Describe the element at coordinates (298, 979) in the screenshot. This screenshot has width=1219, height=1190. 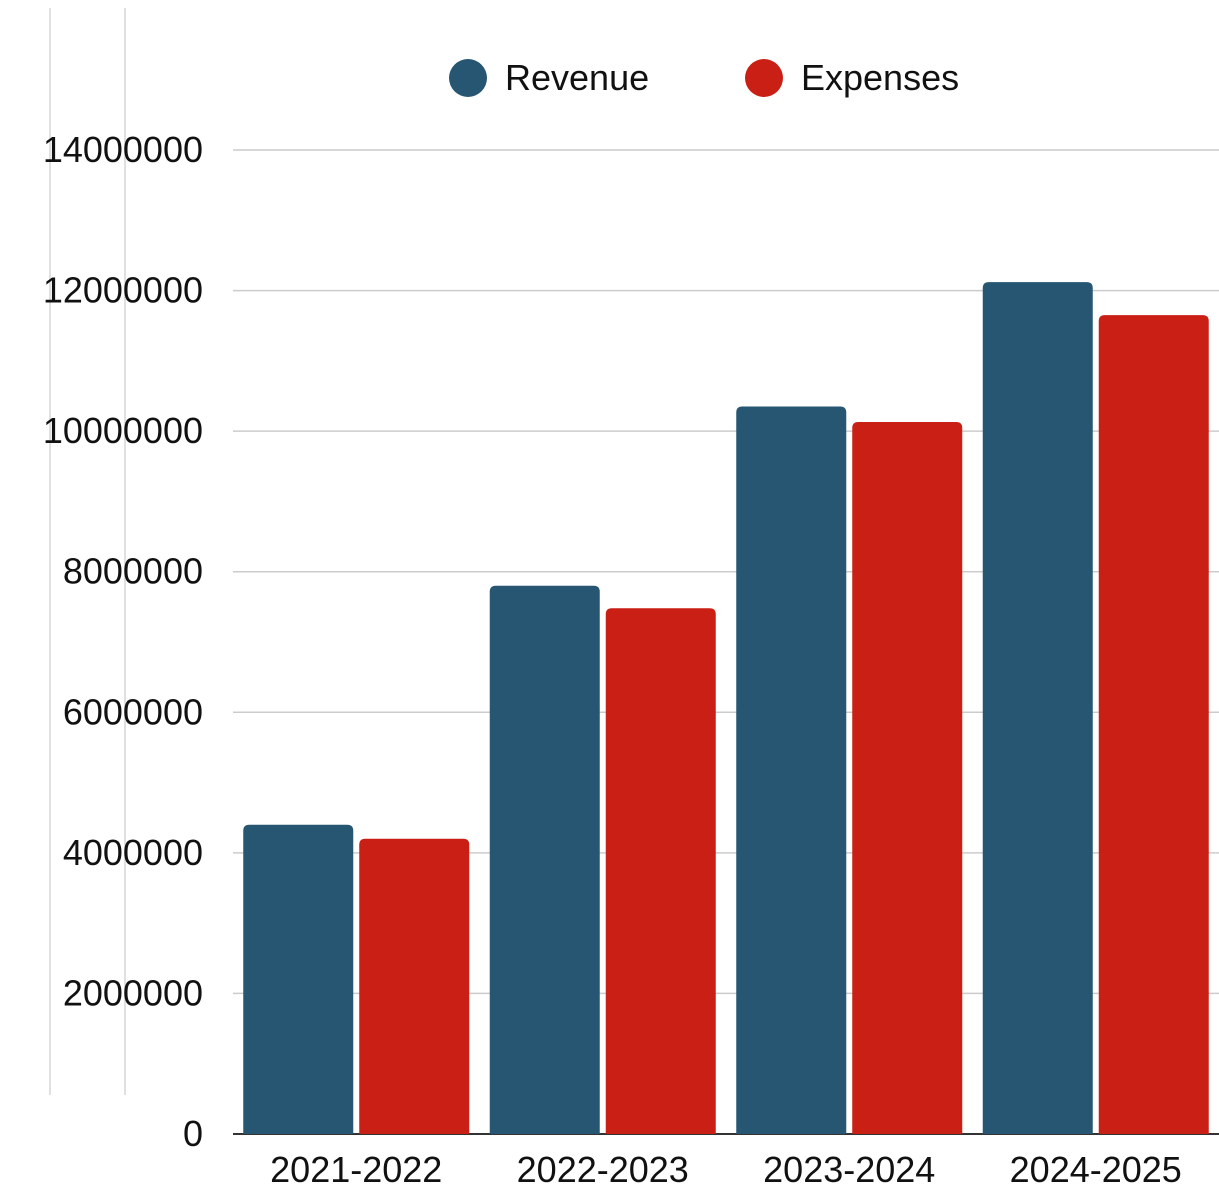
I see `bar-revenue-2021-2022` at that location.